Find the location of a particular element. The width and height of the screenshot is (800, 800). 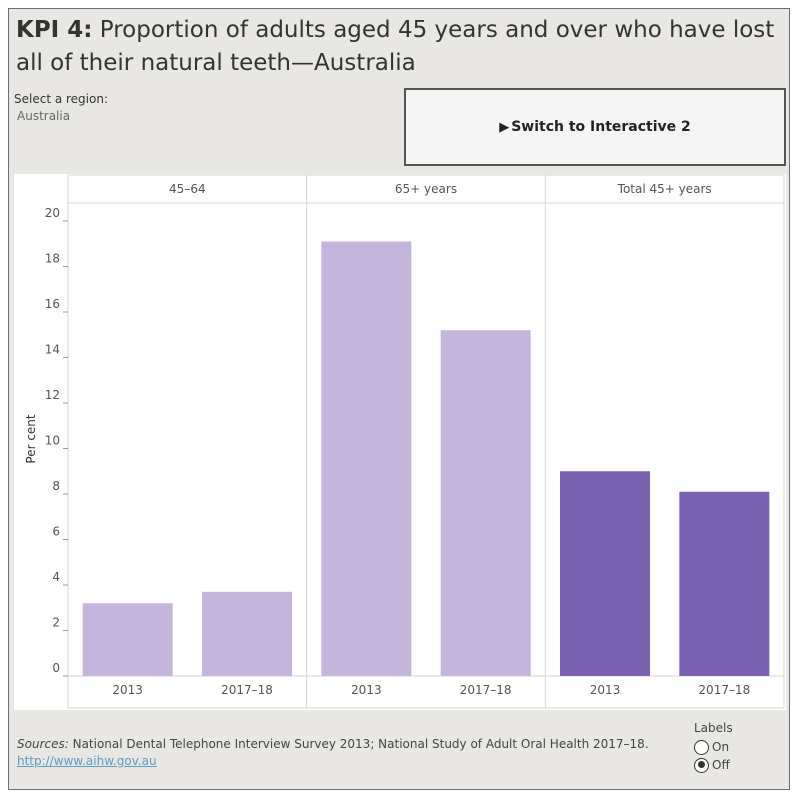

y-tick-label: 0 is located at coordinates (56, 668).